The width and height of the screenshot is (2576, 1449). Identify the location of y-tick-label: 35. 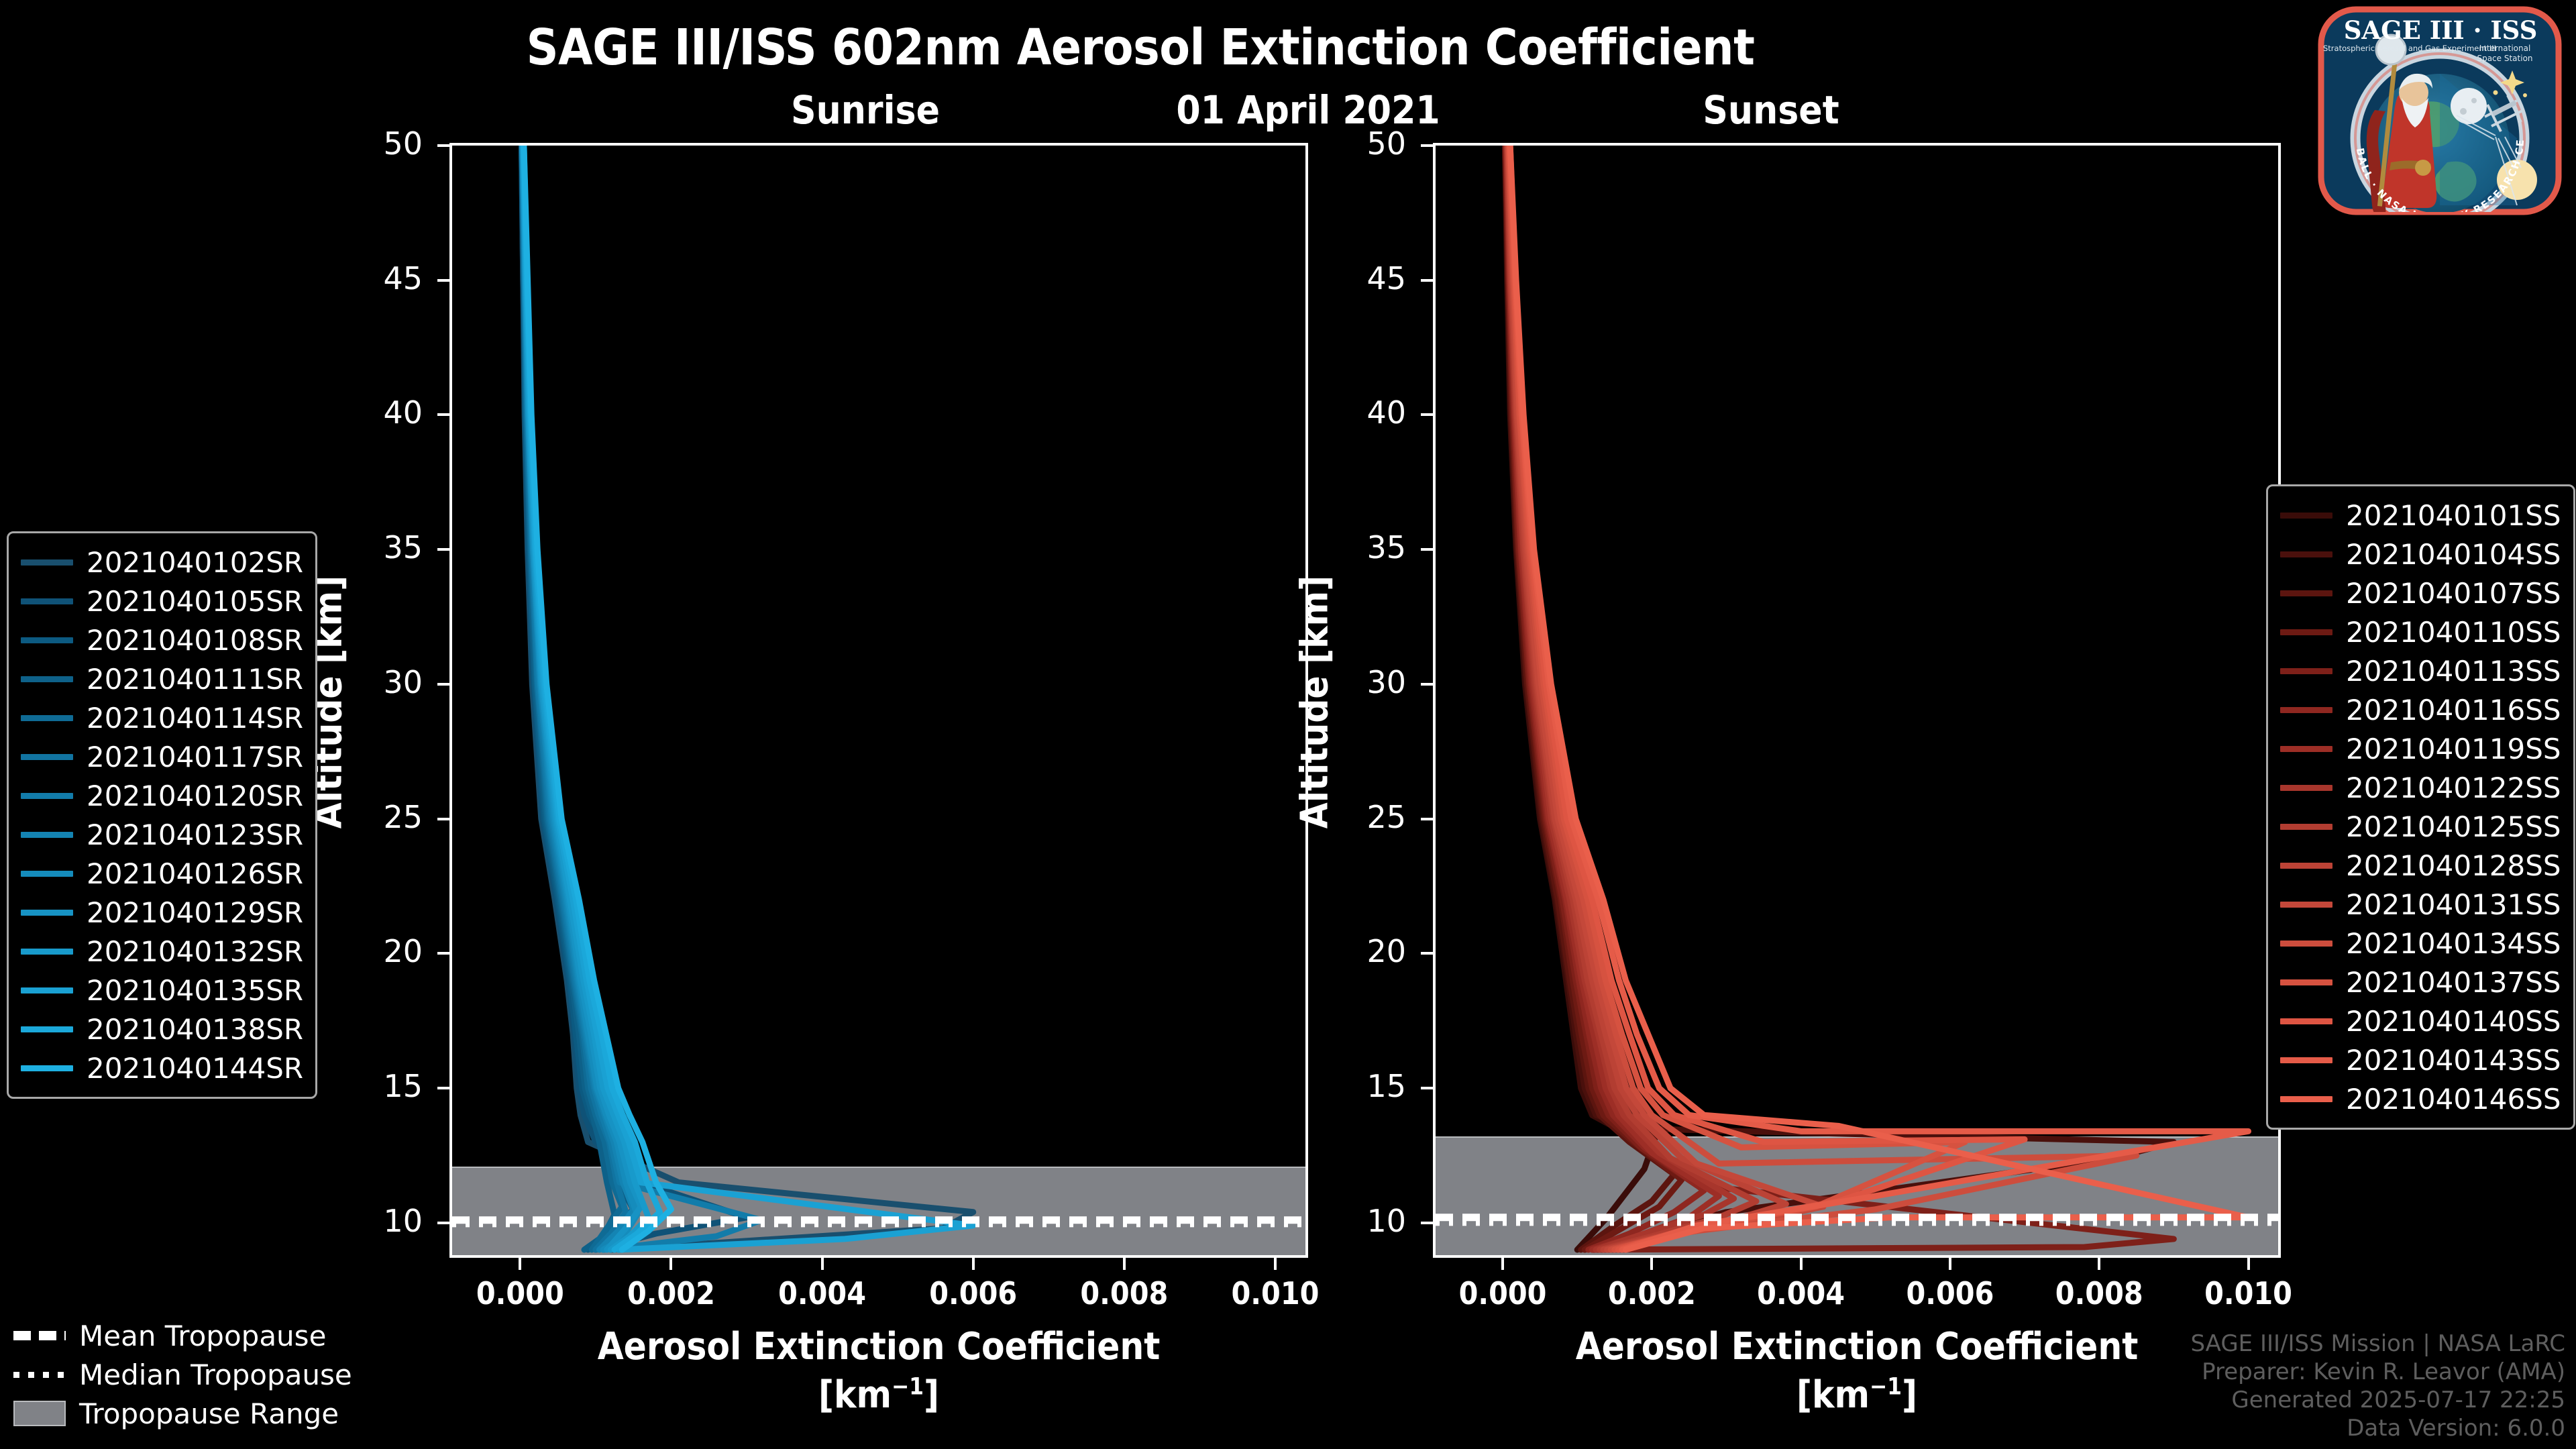
(1386, 547).